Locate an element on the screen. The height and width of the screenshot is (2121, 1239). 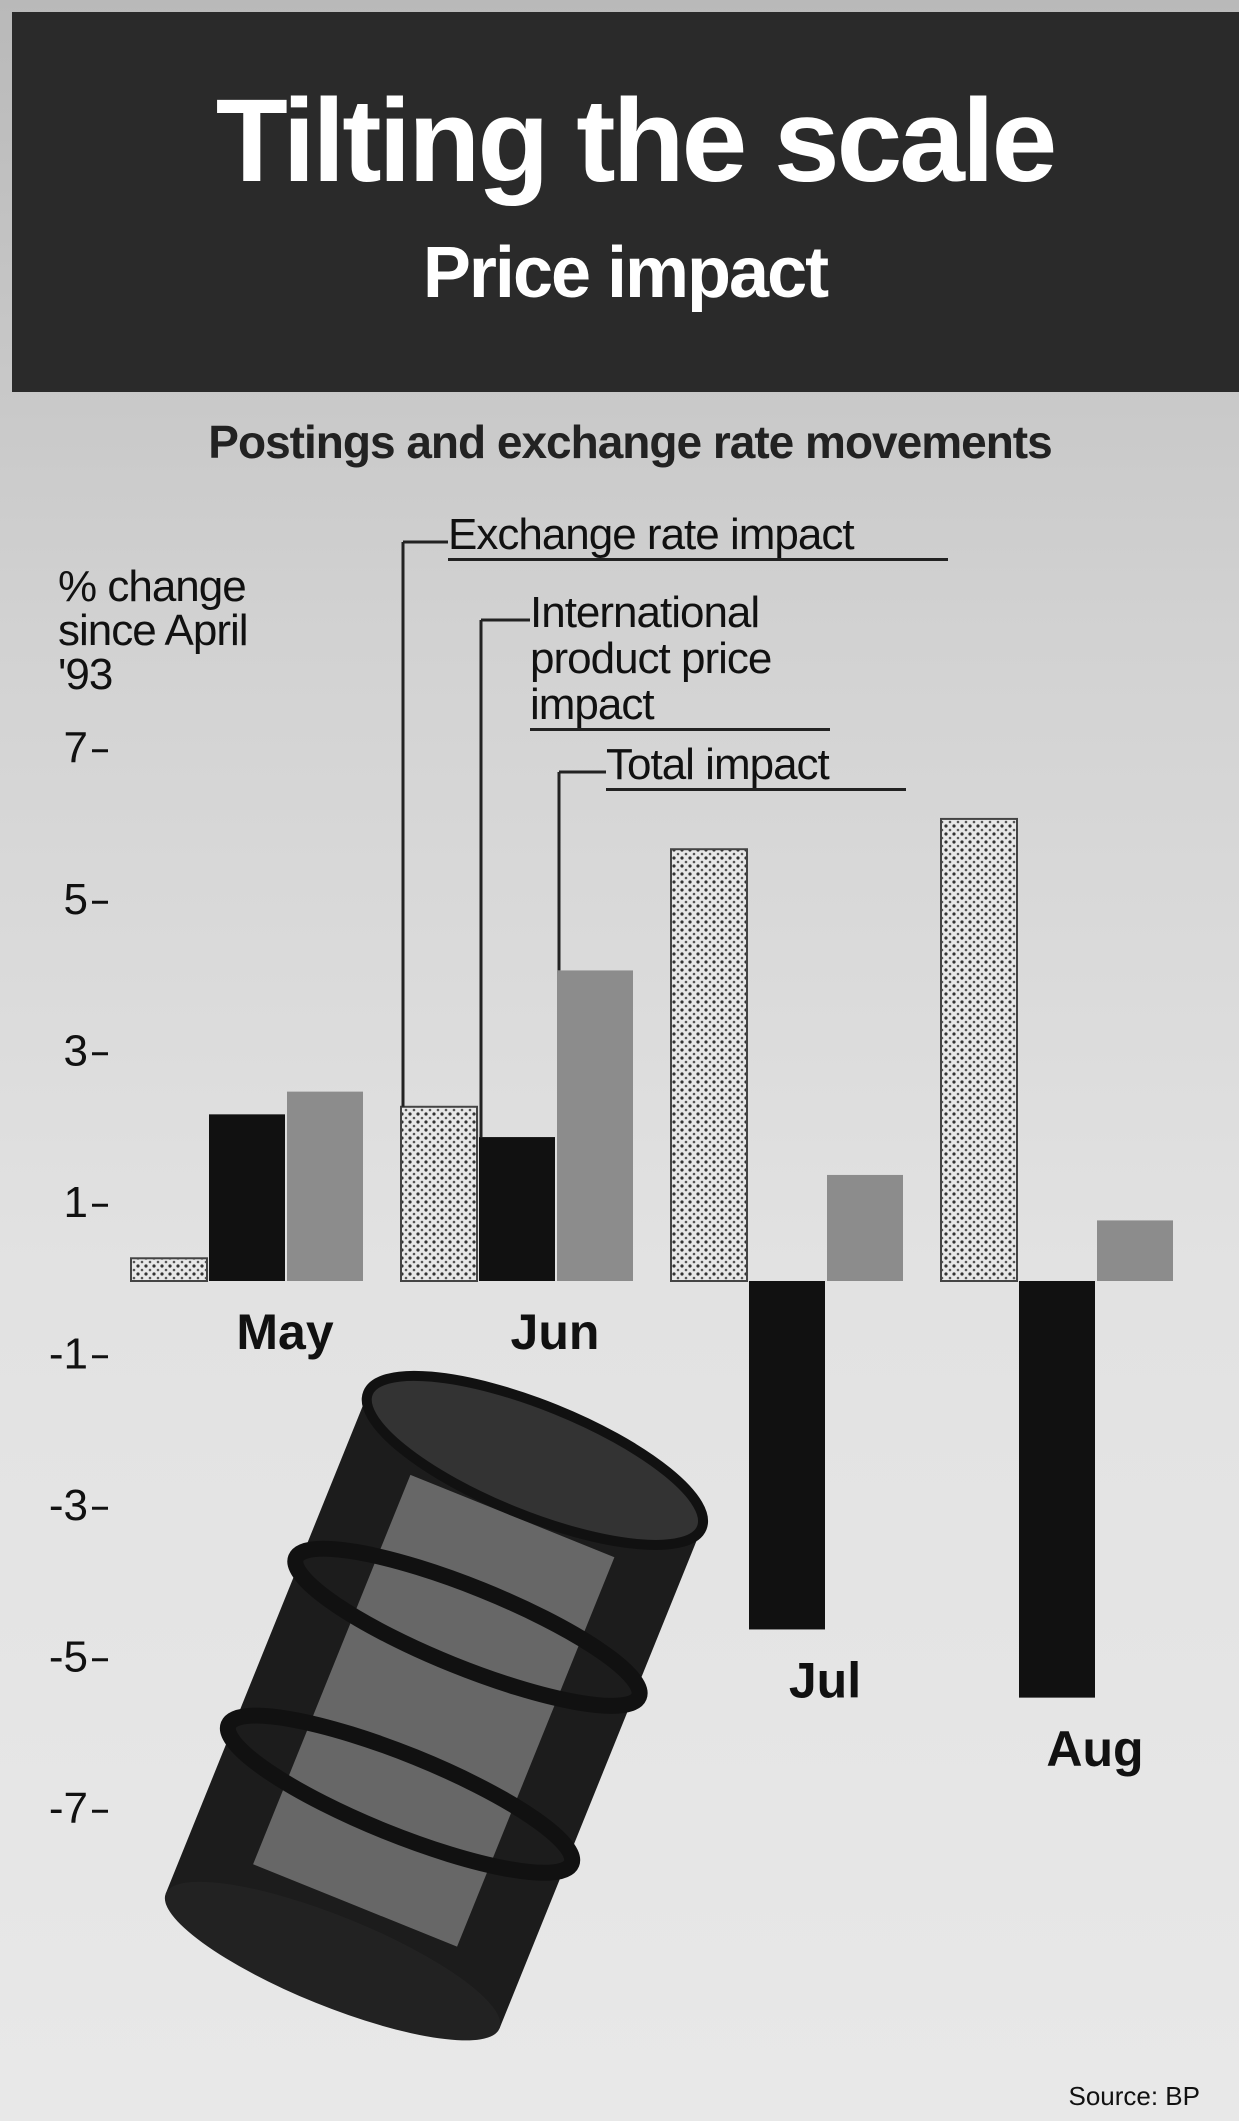
barrel-bottom is located at coordinates (332, 1961).